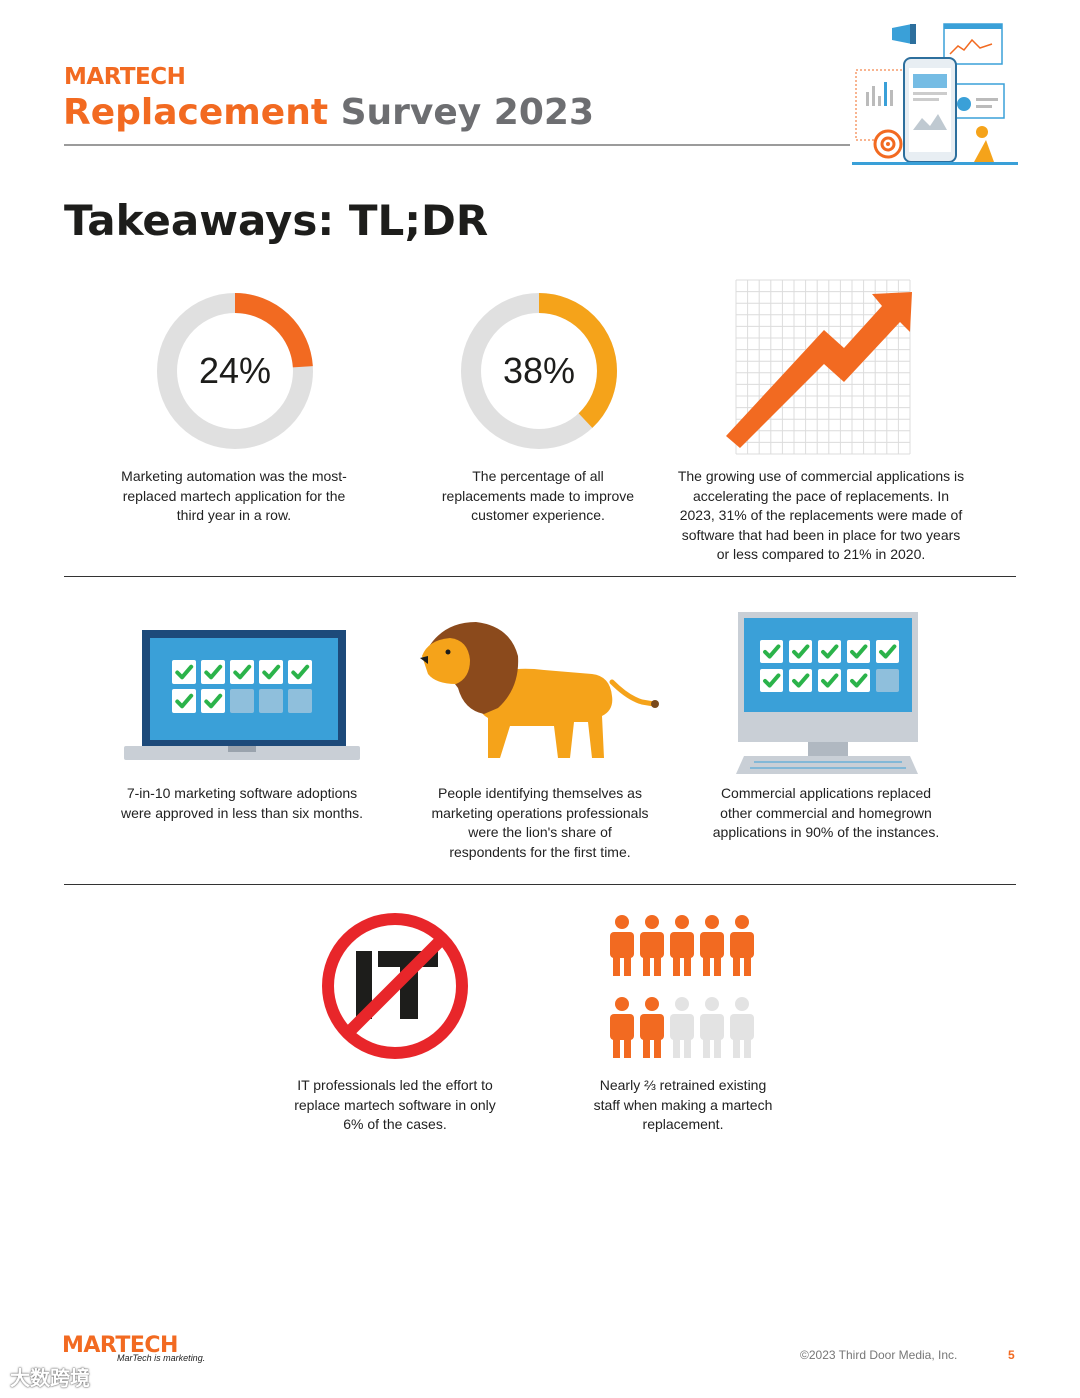 The height and width of the screenshot is (1398, 1080). What do you see at coordinates (819, 367) in the screenshot?
I see `trend-arrow-icon` at bounding box center [819, 367].